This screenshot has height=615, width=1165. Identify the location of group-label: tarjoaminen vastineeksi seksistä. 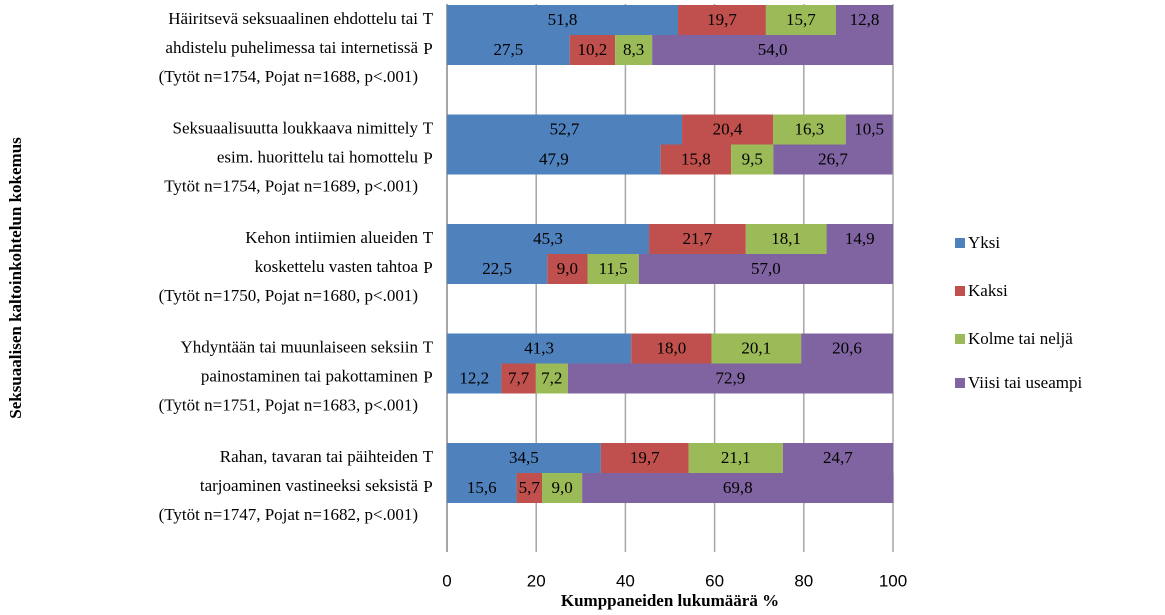
(309, 485).